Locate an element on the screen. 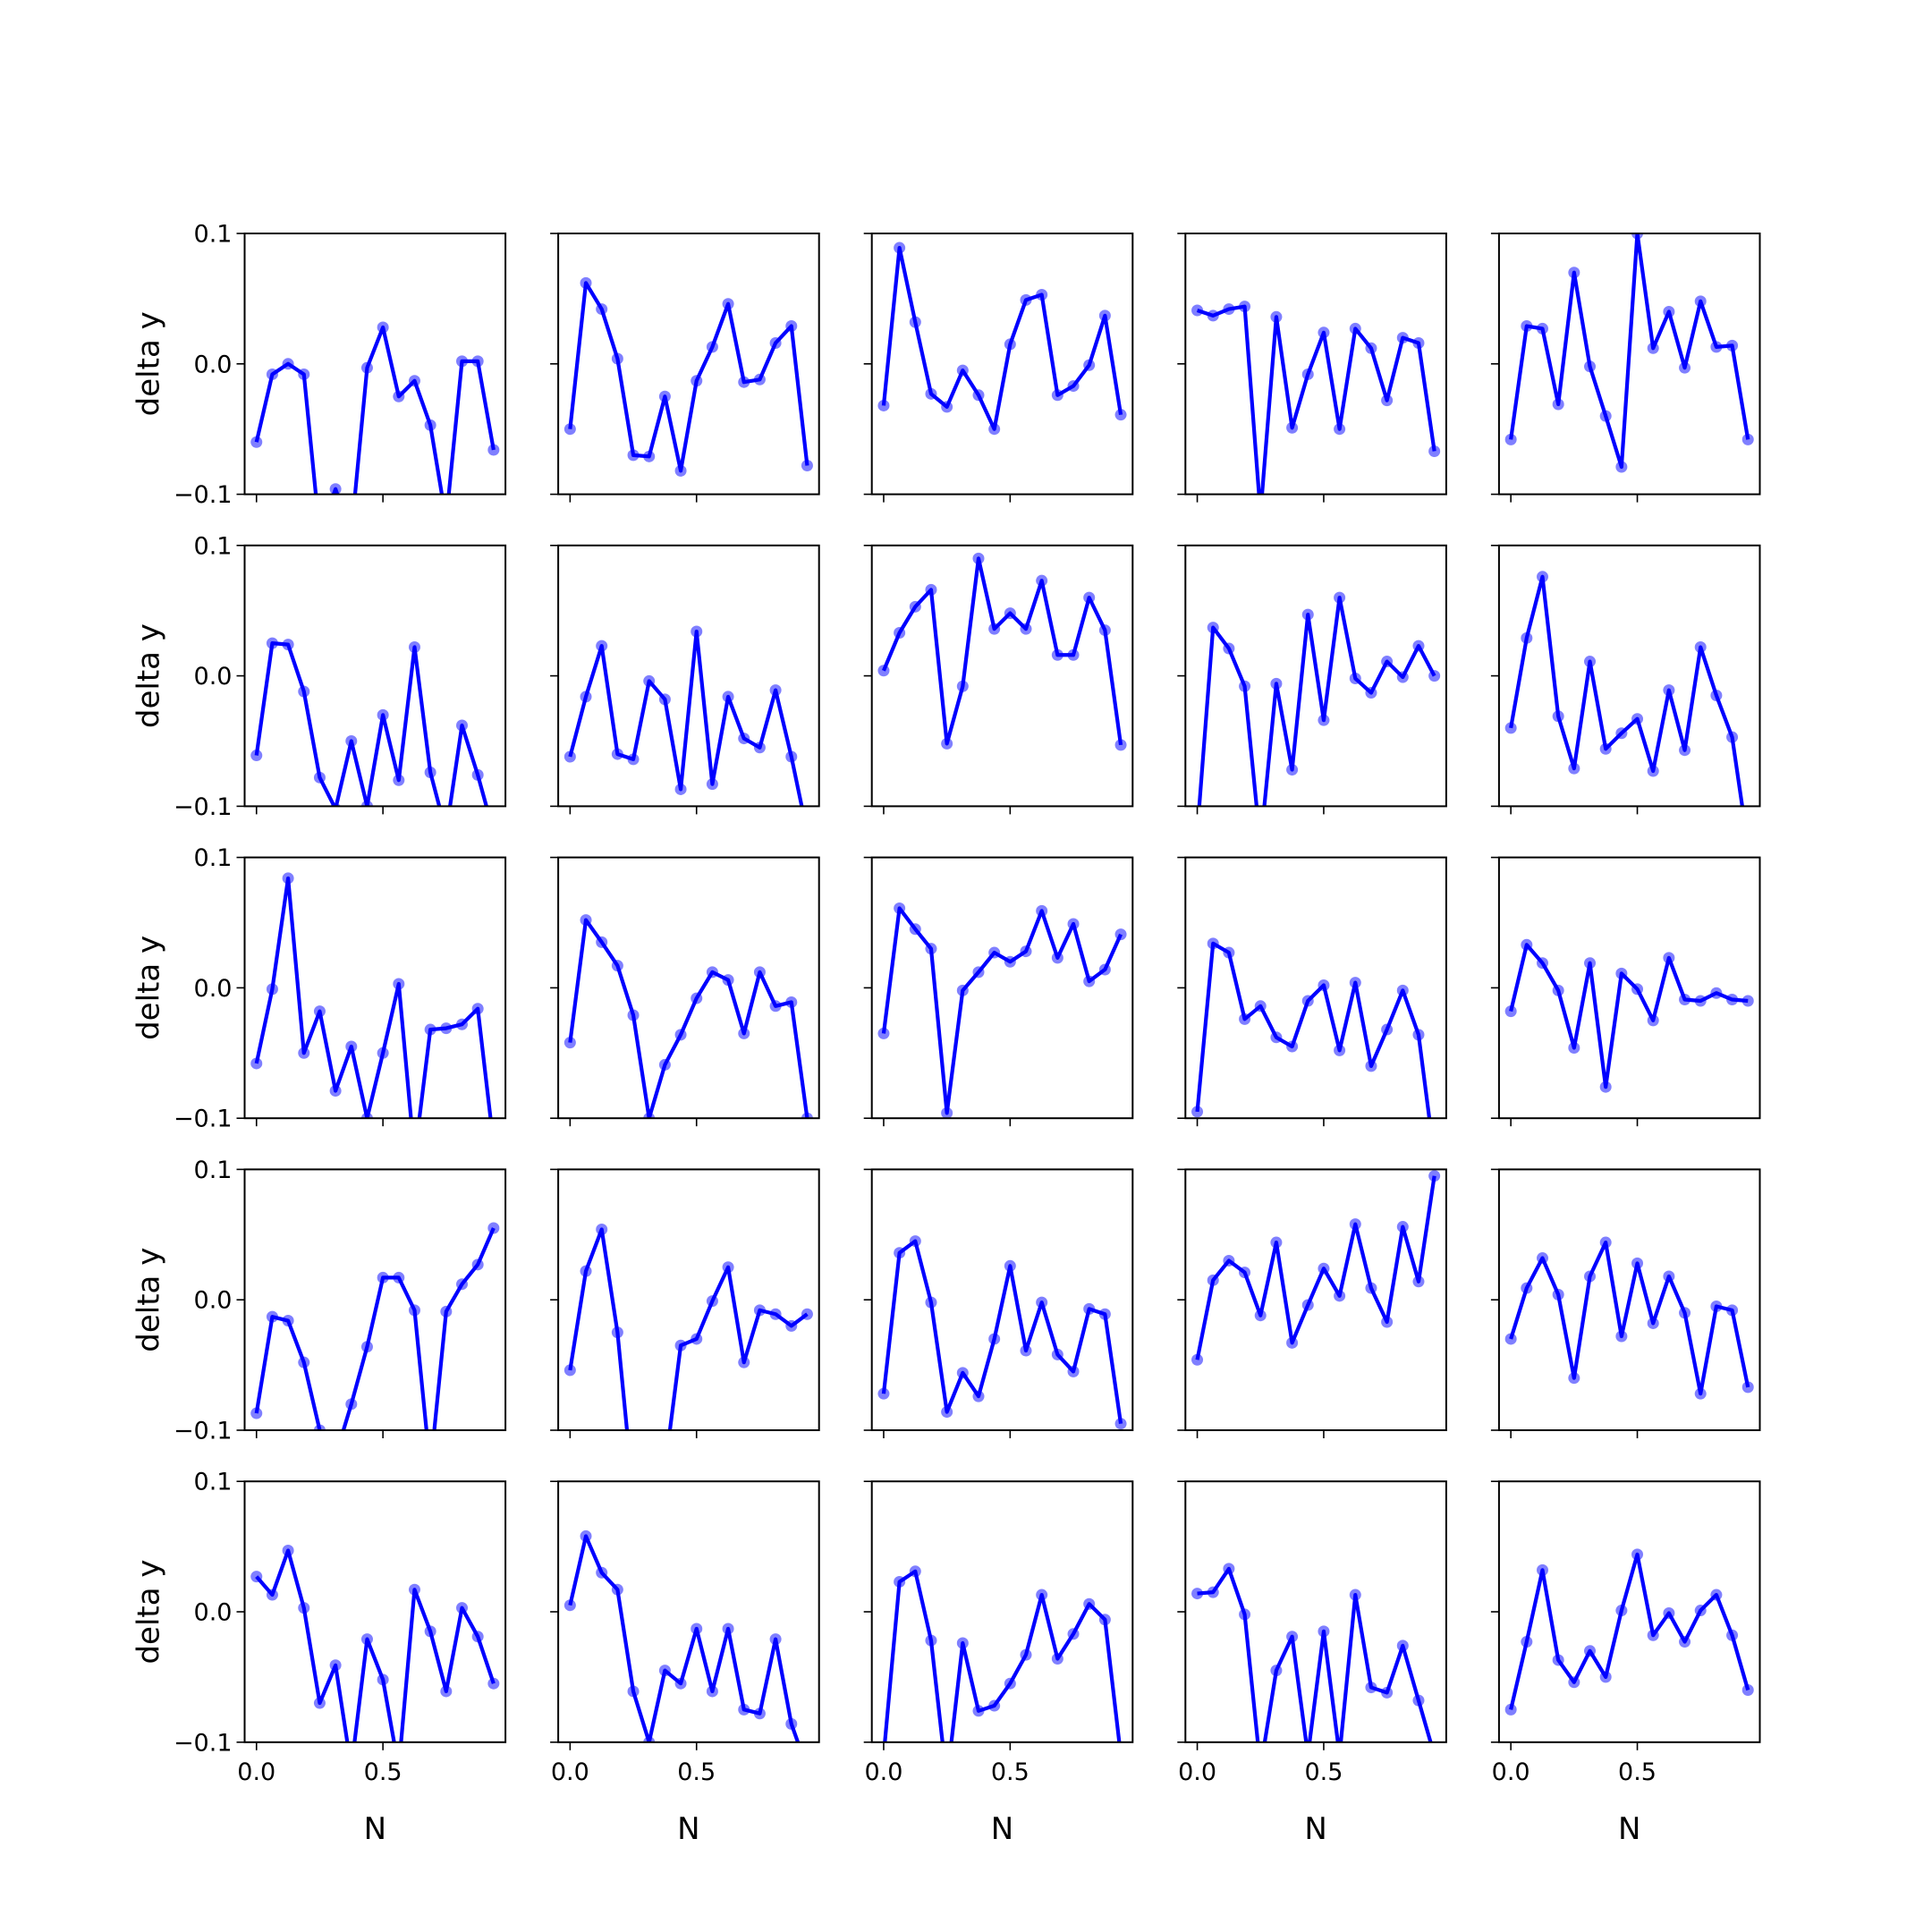  subplot is located at coordinates (998, 1303).